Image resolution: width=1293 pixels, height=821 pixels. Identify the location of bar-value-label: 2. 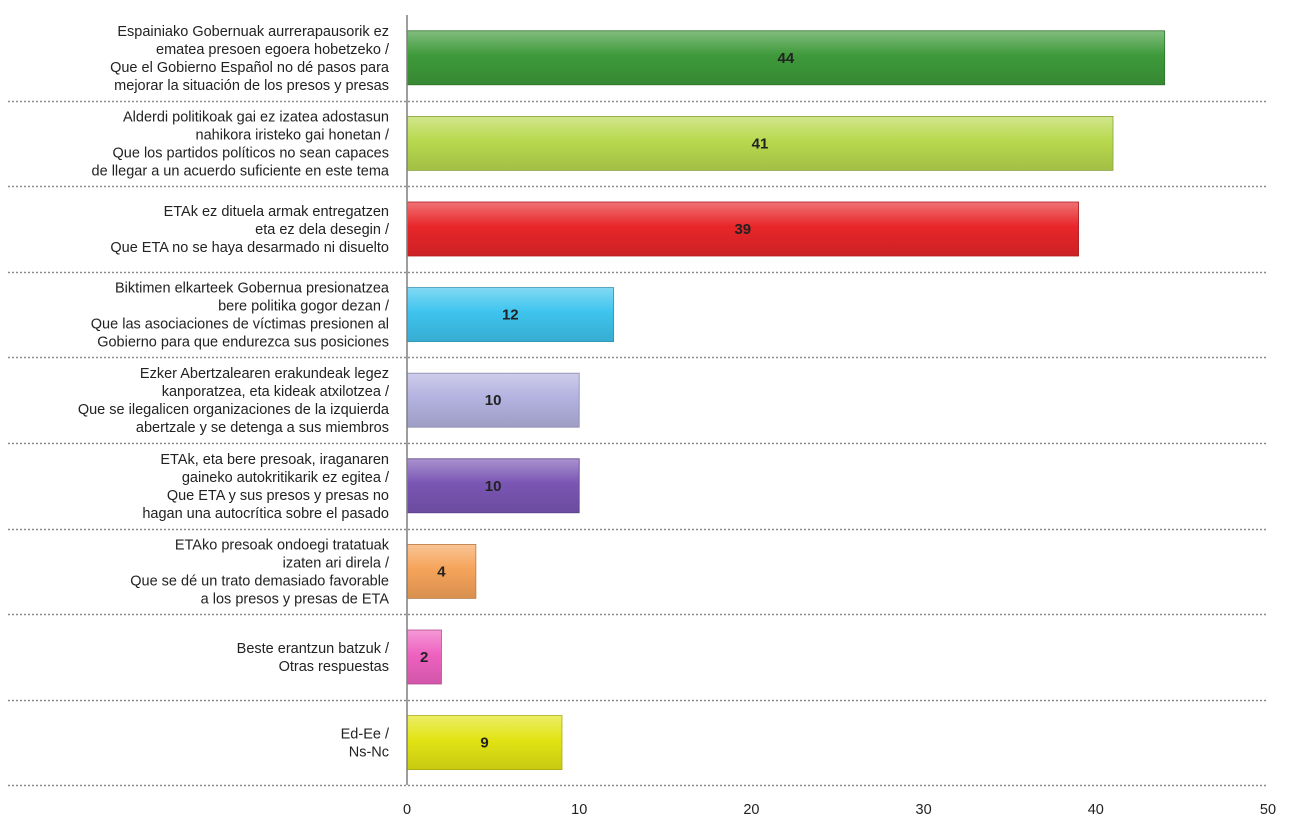
(424, 657).